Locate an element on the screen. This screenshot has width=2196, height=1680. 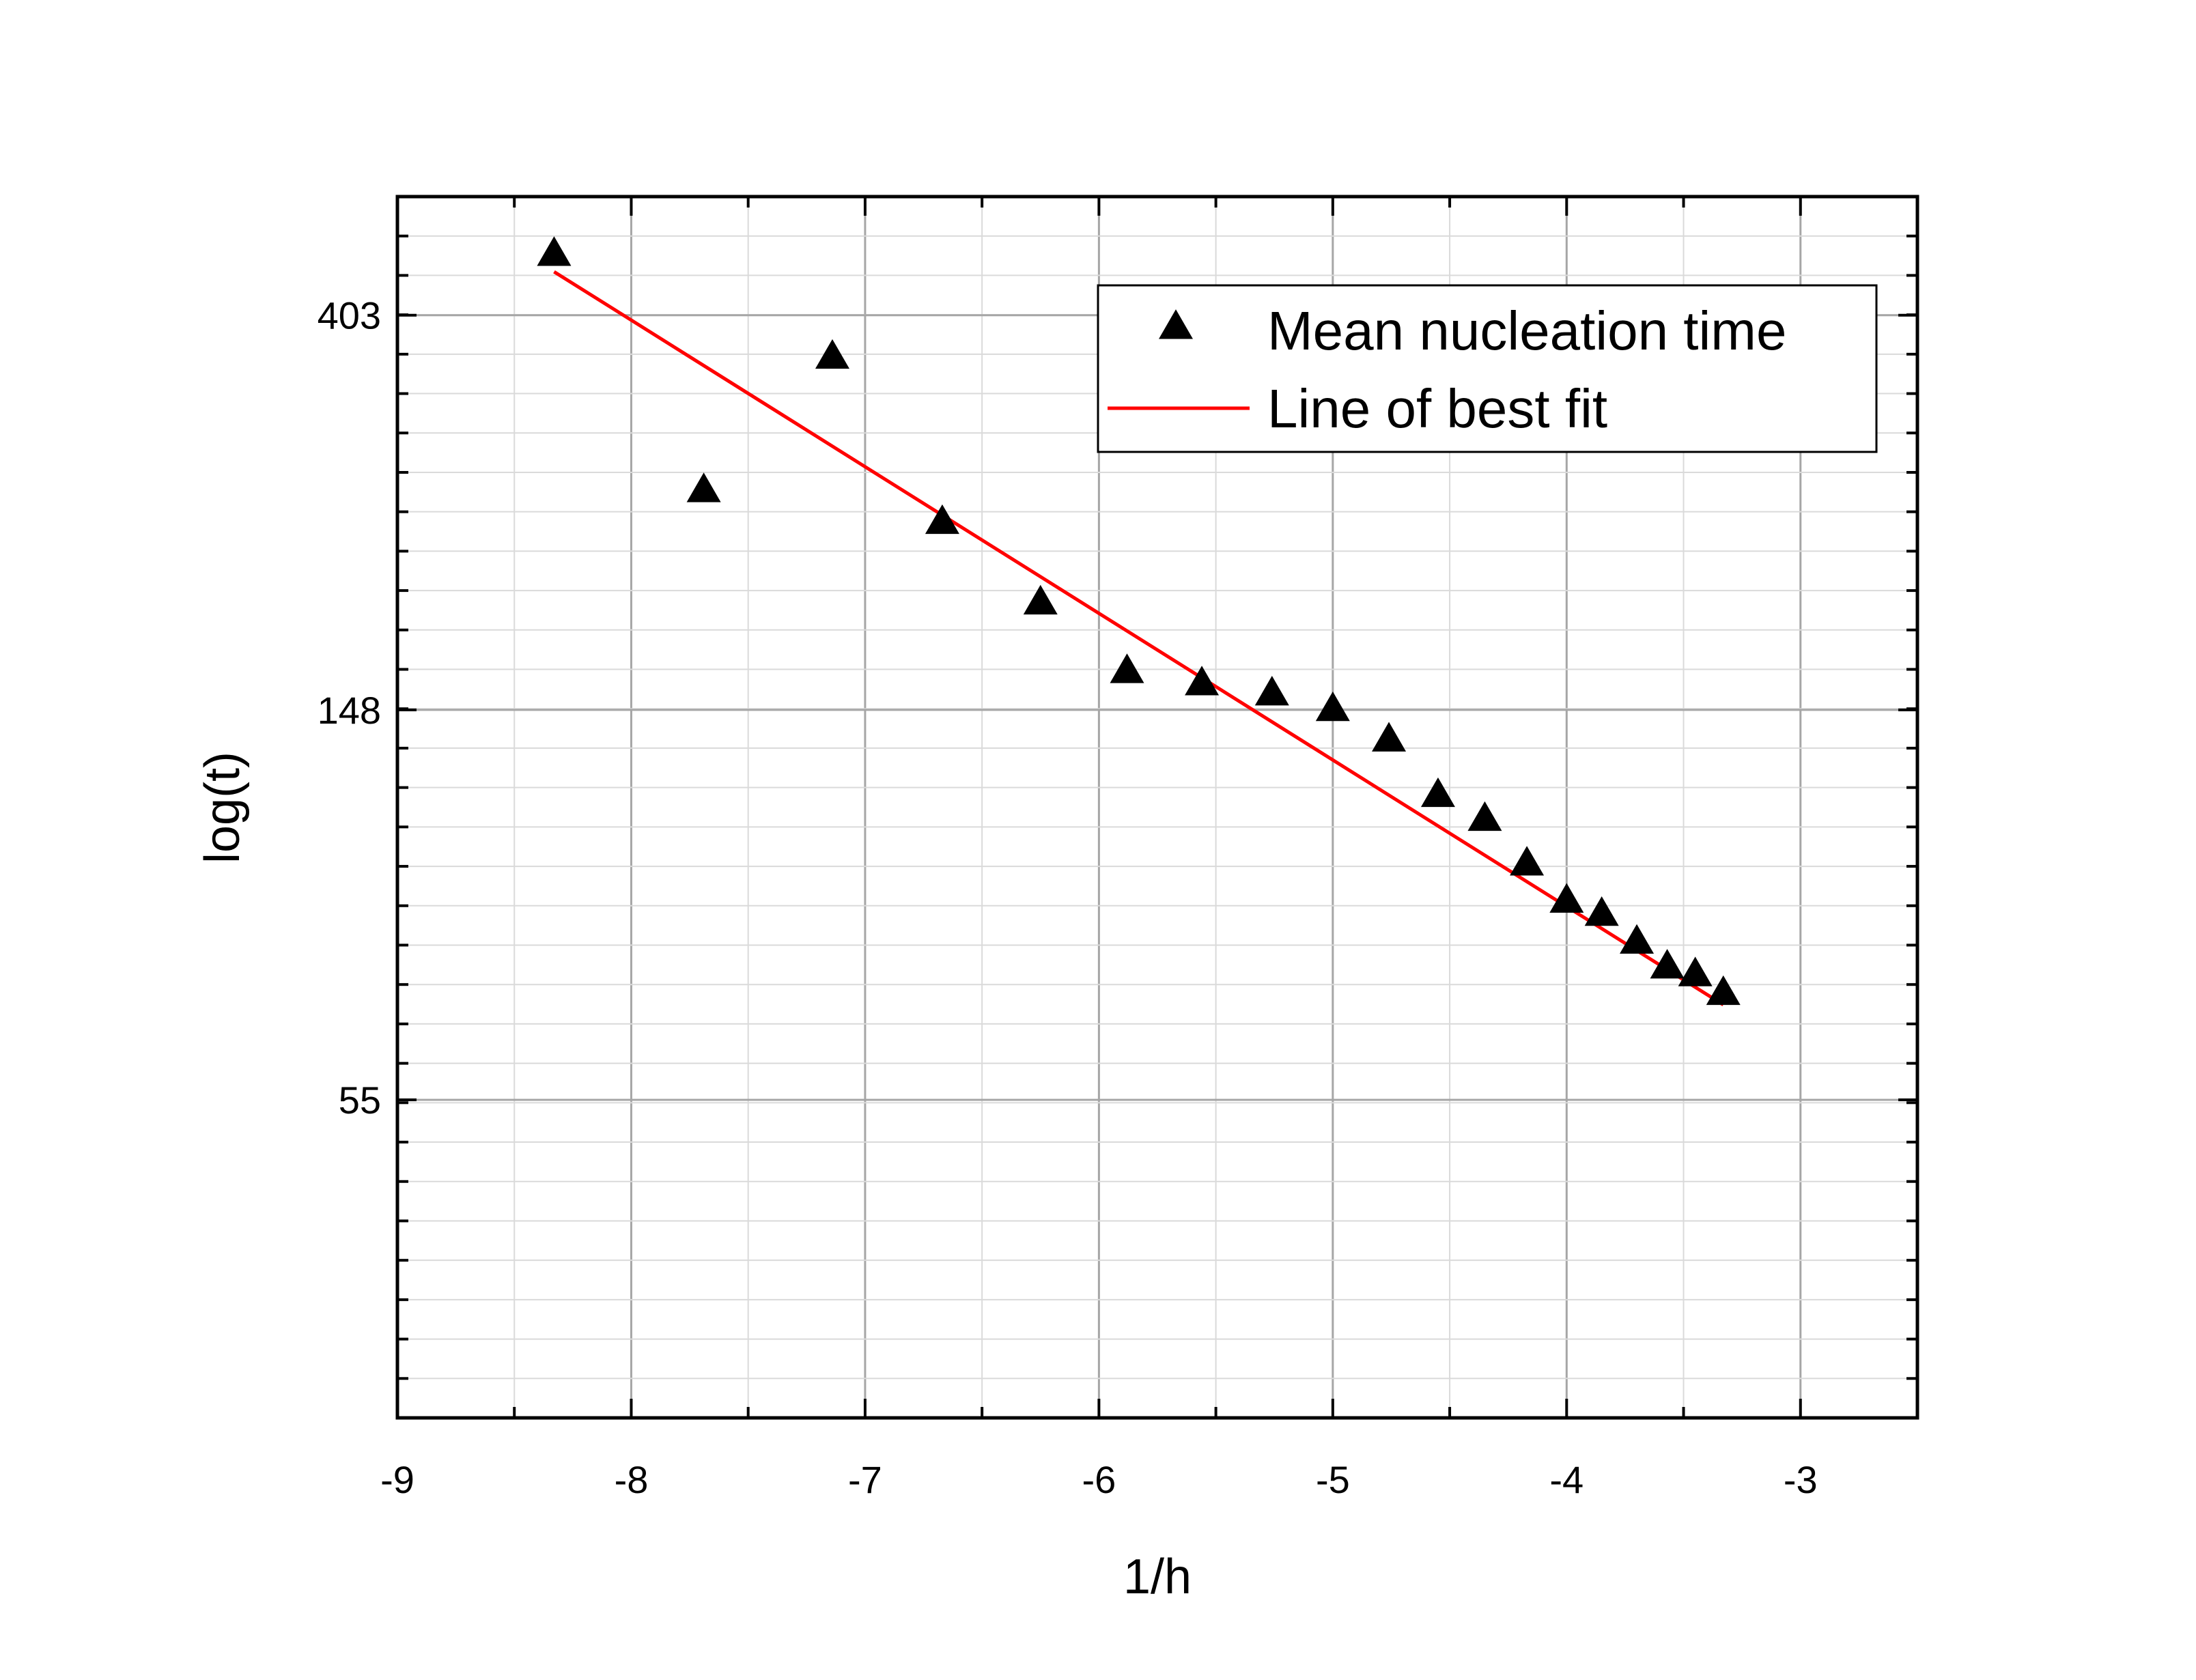
x-tick-labels: -9 -8 -7 -6 -5 -4 -3 is located at coordinates (1099, 1479).